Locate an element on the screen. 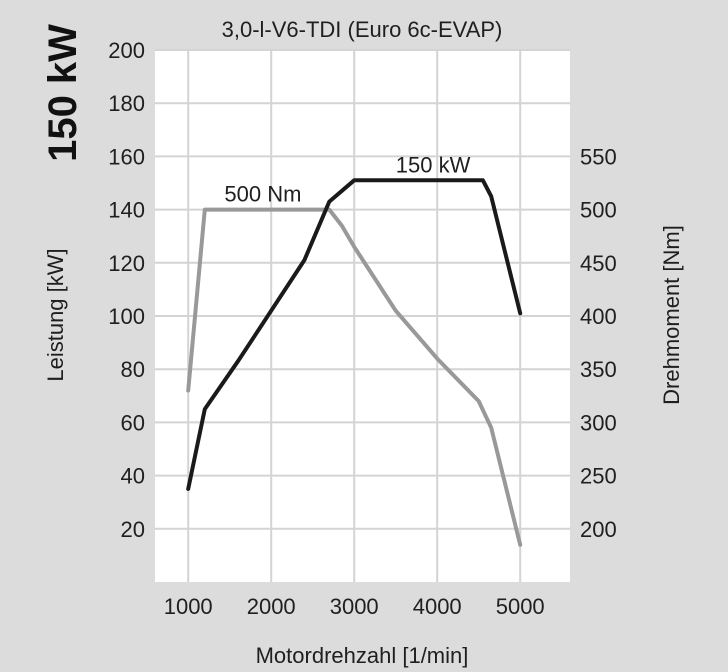 Image resolution: width=728 pixels, height=672 pixels. torque-series-label: 500 Nm is located at coordinates (262, 194).